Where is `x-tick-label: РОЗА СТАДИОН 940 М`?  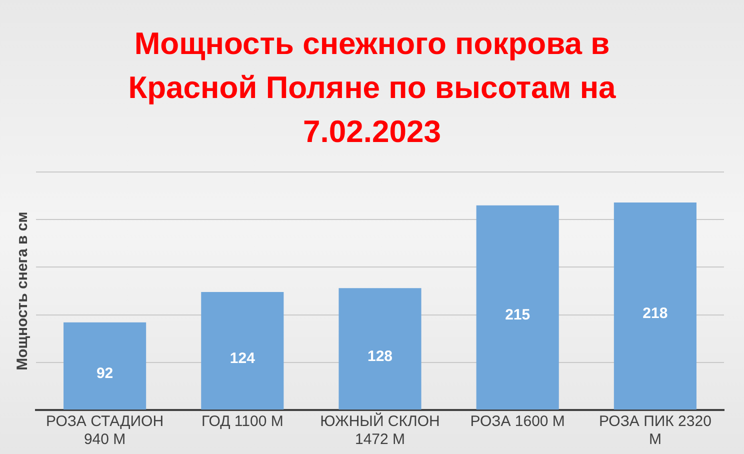
x-tick-label: РОЗА СТАДИОН 940 М is located at coordinates (105, 430).